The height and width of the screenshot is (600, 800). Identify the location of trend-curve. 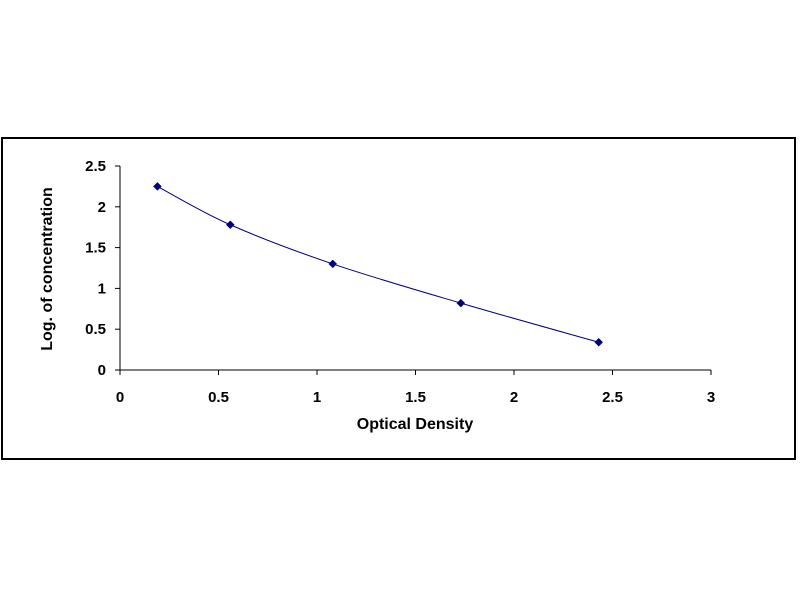
(378, 264).